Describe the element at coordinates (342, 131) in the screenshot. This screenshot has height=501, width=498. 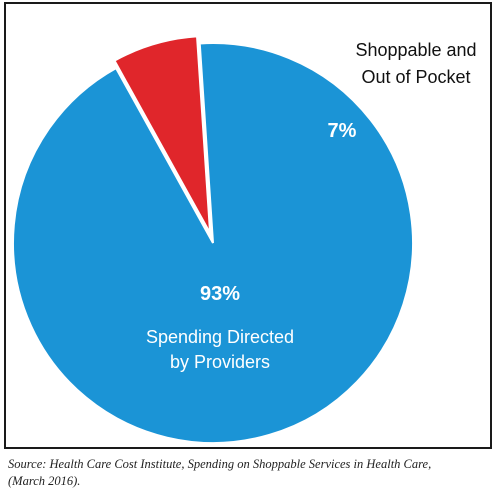
I see `shoppable-percent-label: 7%` at that location.